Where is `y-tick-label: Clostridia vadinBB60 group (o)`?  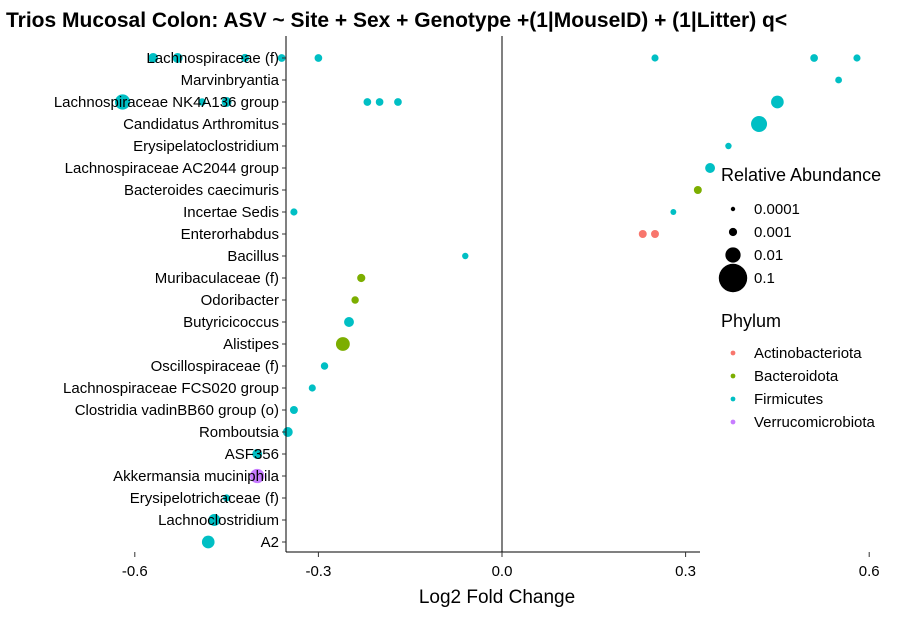 y-tick-label: Clostridia vadinBB60 group (o) is located at coordinates (177, 410).